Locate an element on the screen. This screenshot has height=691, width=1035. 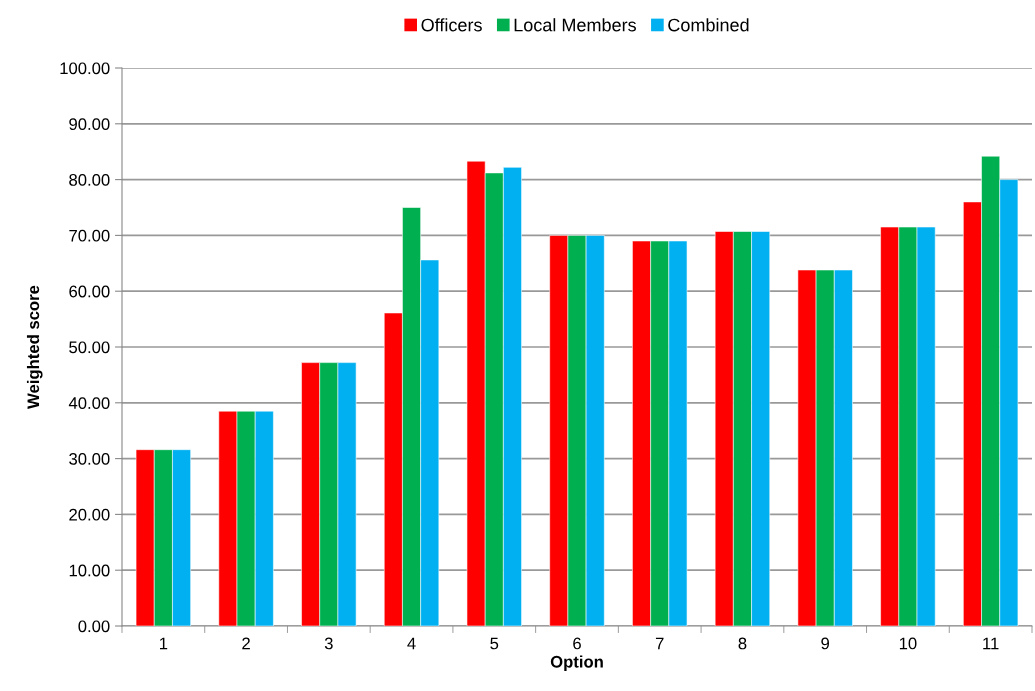
y-tick-label: 50.00 is located at coordinates (89, 347).